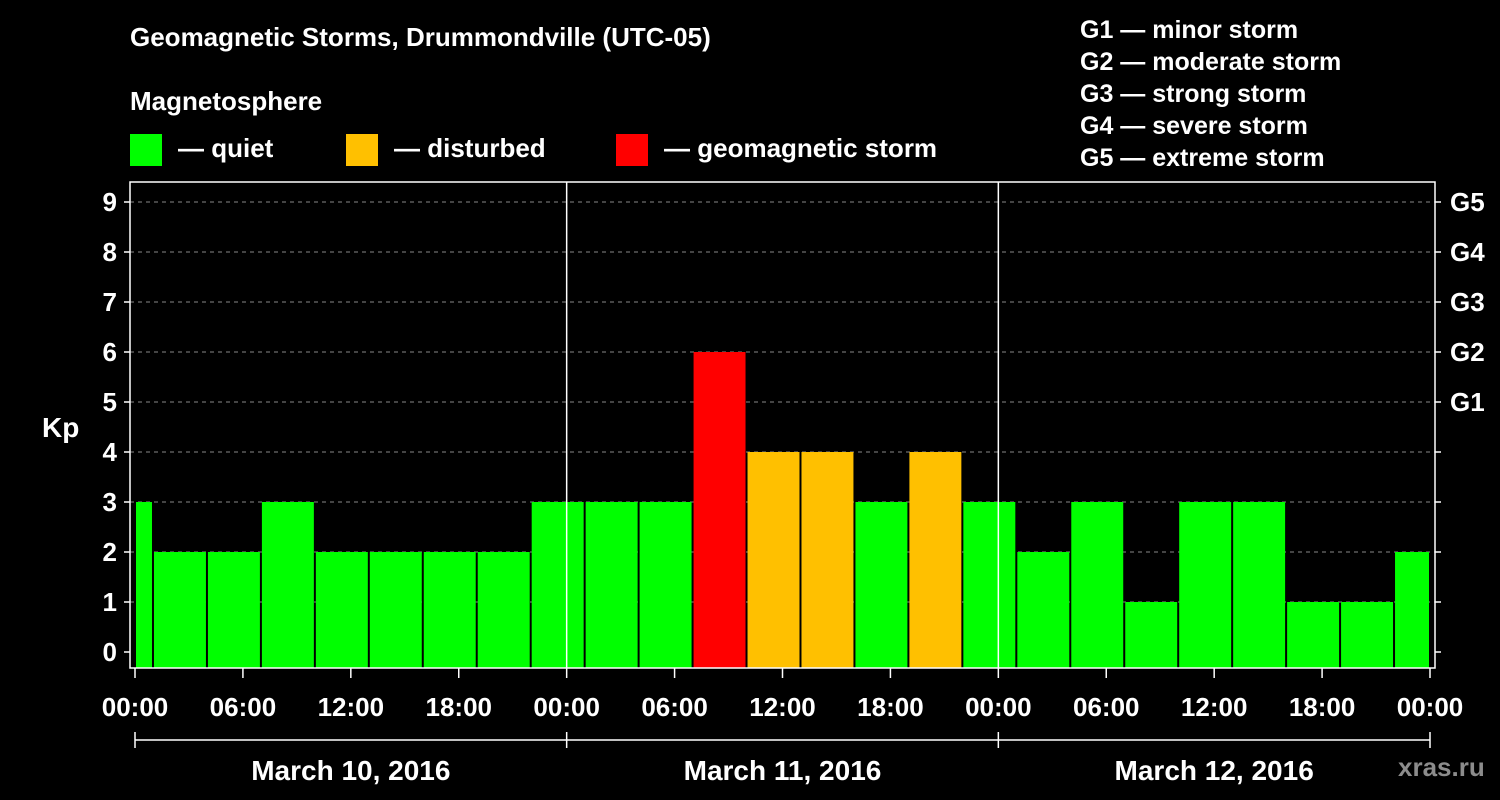  Describe the element at coordinates (470, 148) in the screenshot. I see `legend-label-disturbed: — disturbed` at that location.